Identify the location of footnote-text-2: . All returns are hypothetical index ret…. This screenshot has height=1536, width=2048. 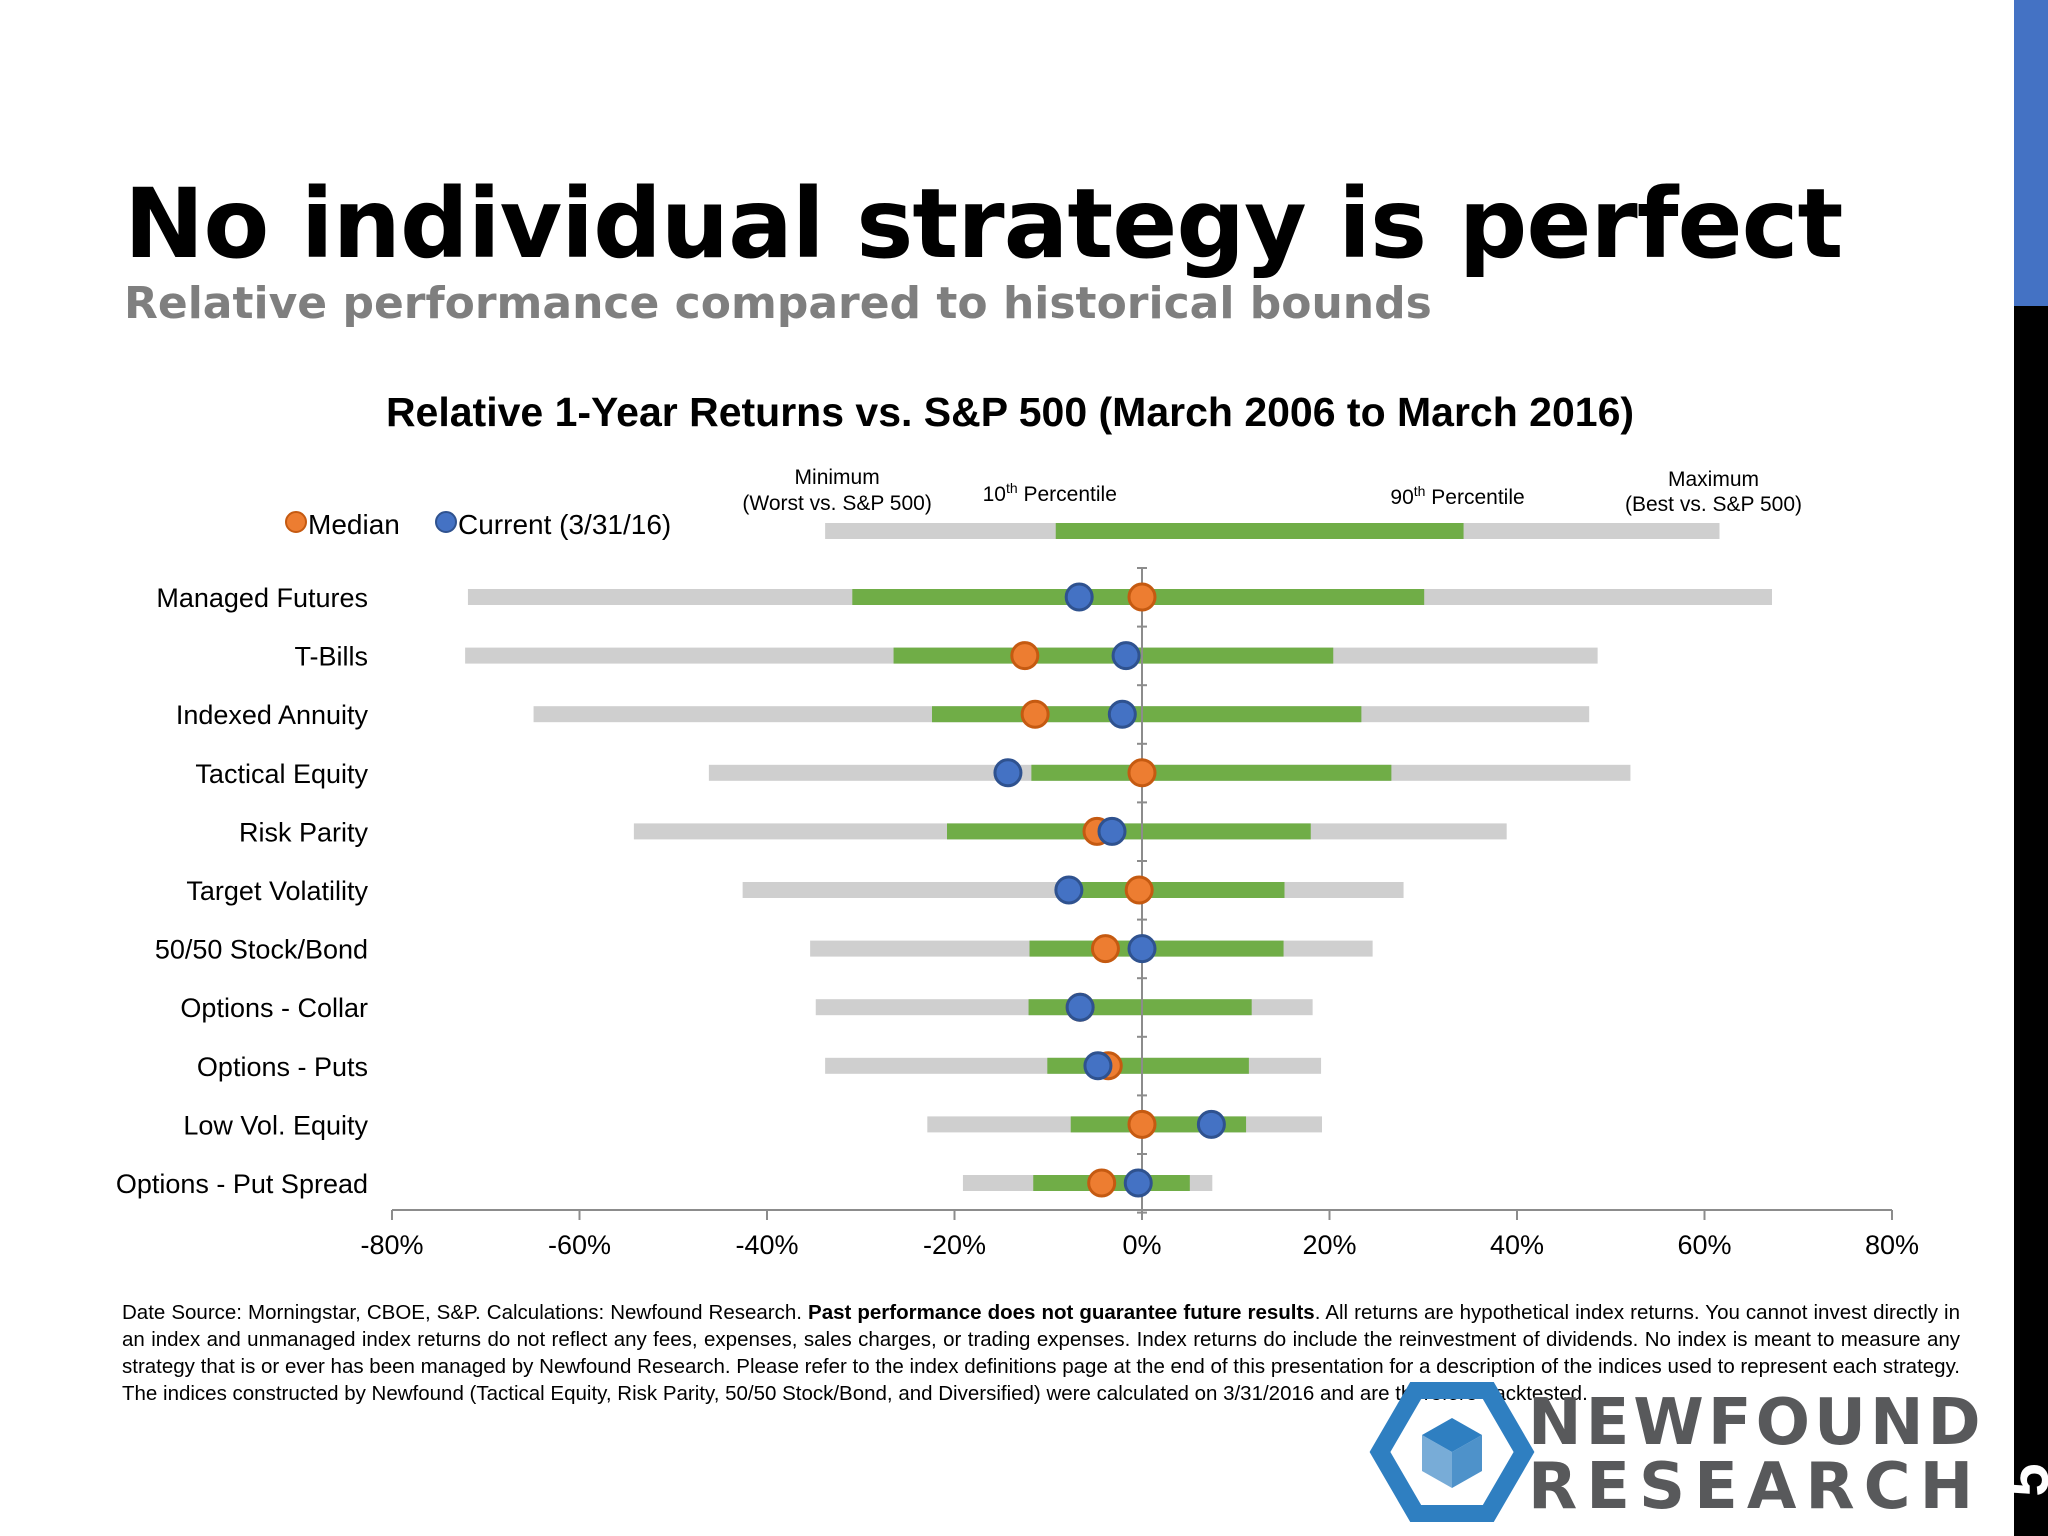
(1041, 1352).